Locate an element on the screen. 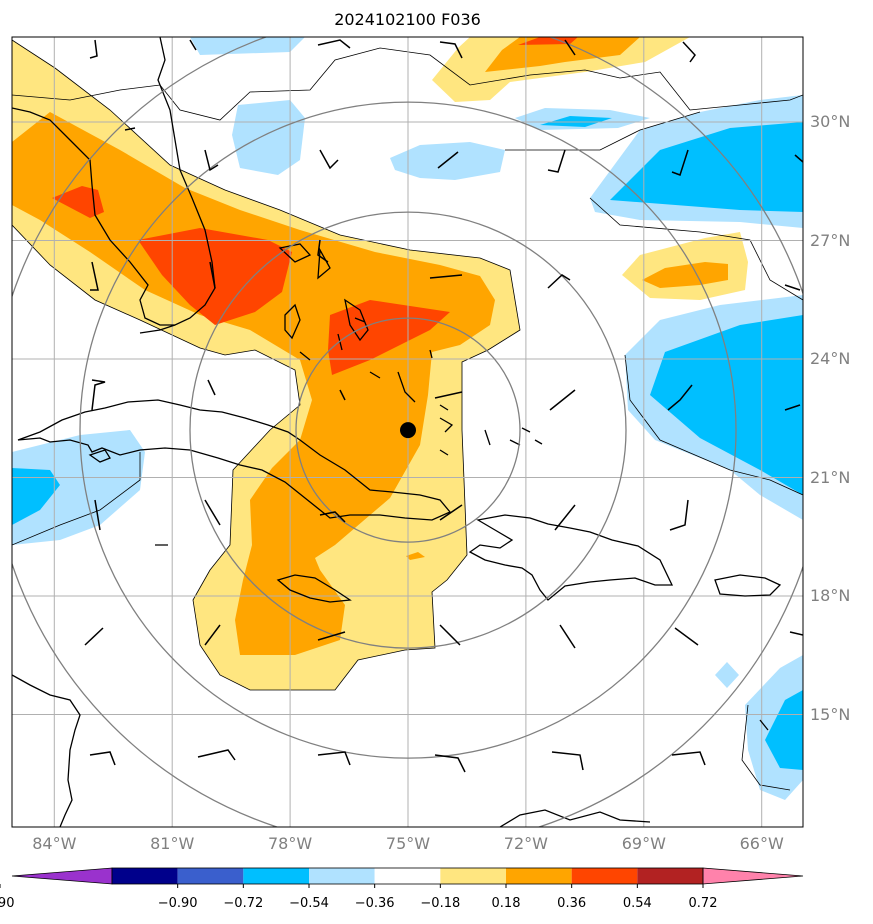  colorbar-tick-label: −0.90 is located at coordinates (177, 903).